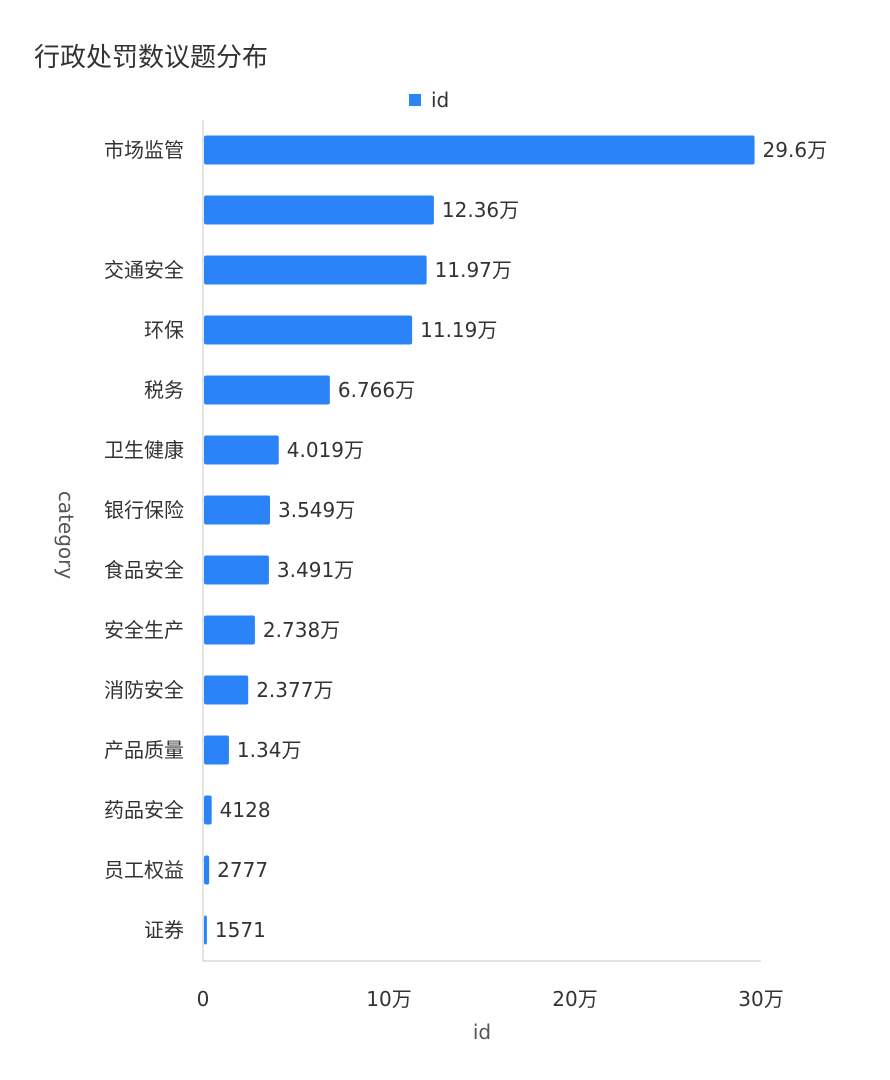  I want to click on data-label: 1.34万, so click(269, 750).